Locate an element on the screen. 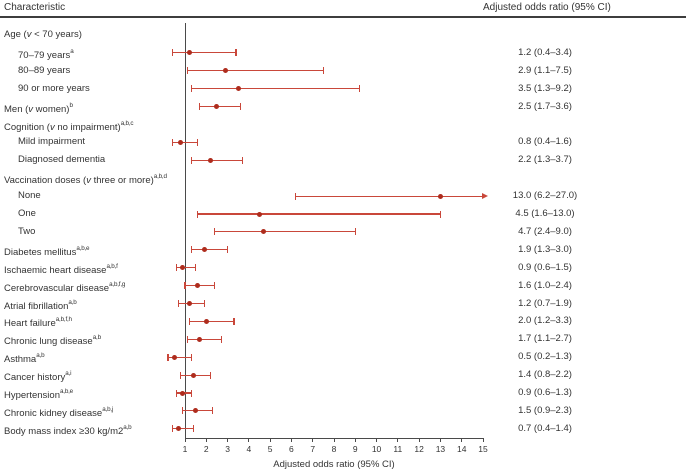 This screenshot has height=476, width=686. x-axis-tick-label: 5 is located at coordinates (270, 449).